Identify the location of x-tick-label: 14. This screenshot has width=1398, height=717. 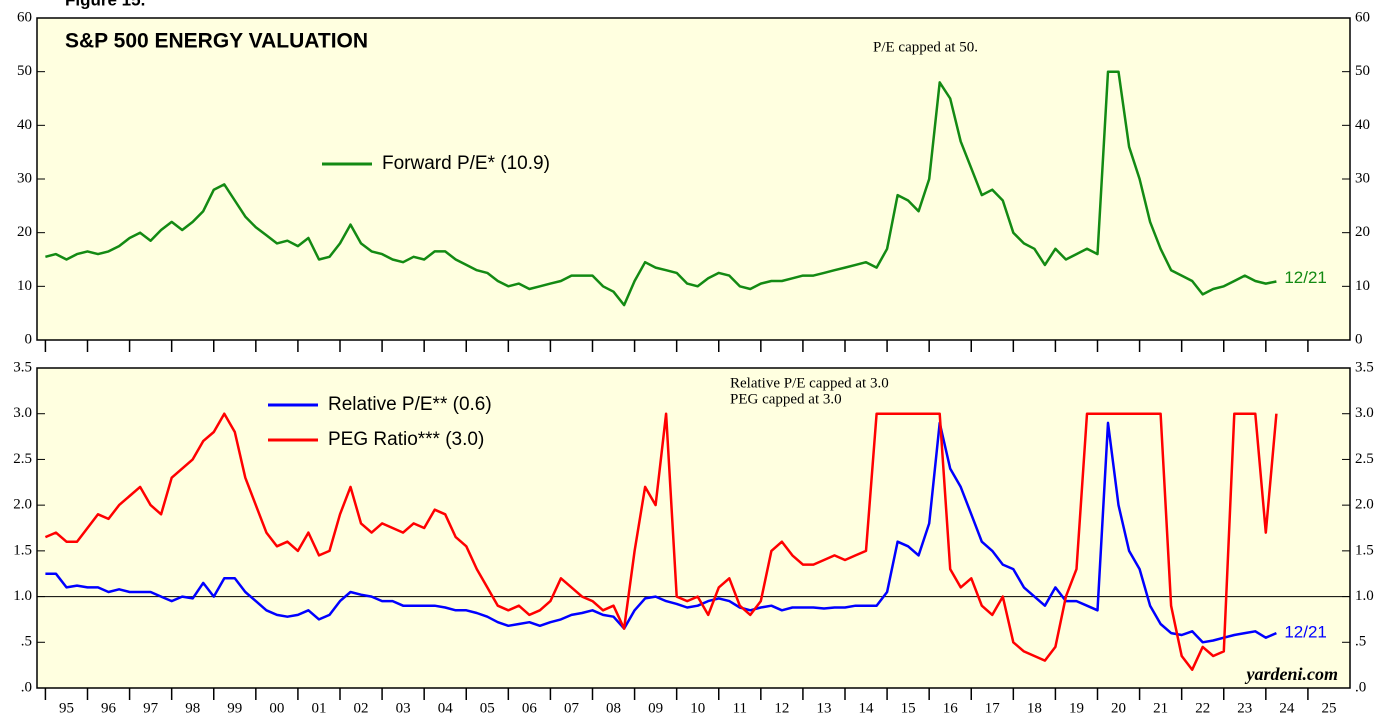
(867, 708).